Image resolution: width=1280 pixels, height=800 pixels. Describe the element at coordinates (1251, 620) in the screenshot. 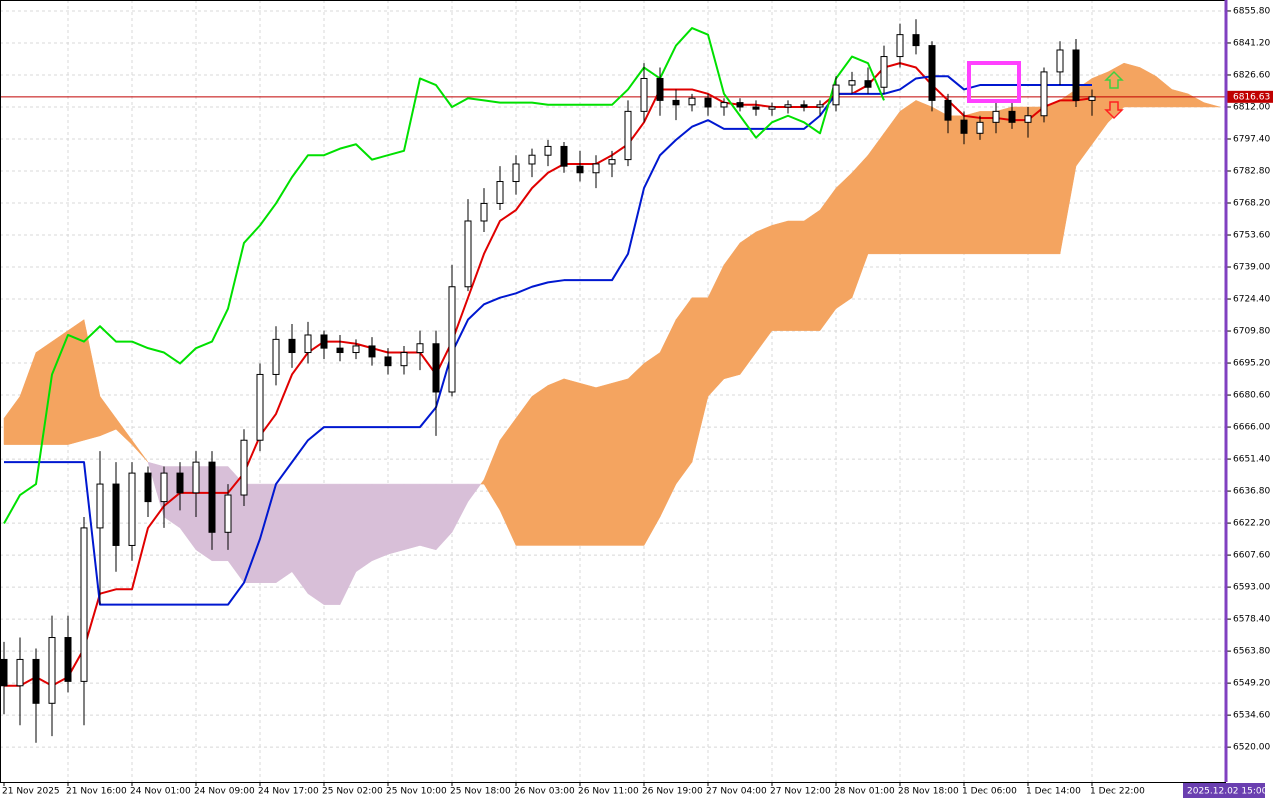

I see `y-tick-label: 6578.40` at that location.